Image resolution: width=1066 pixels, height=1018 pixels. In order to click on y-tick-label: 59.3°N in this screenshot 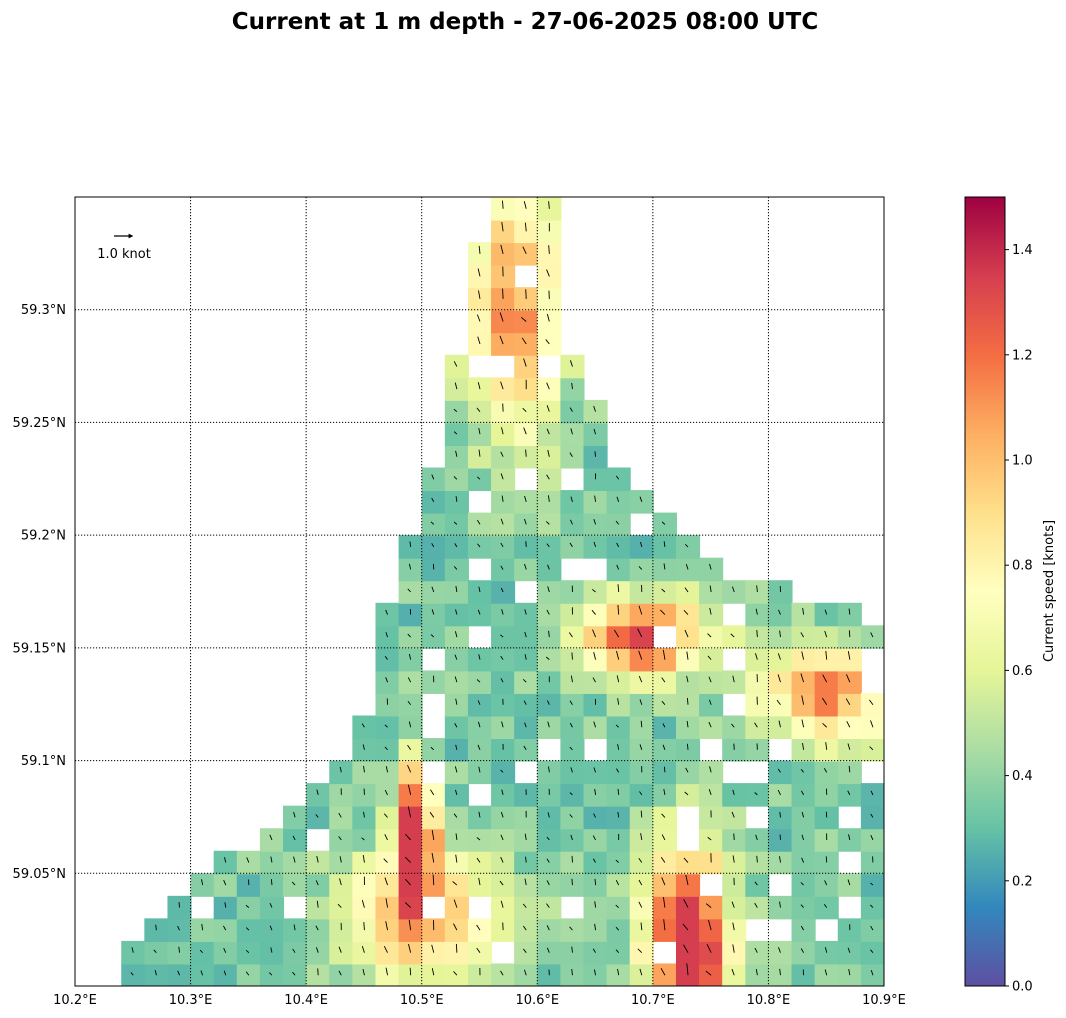, I will do `click(43, 310)`.